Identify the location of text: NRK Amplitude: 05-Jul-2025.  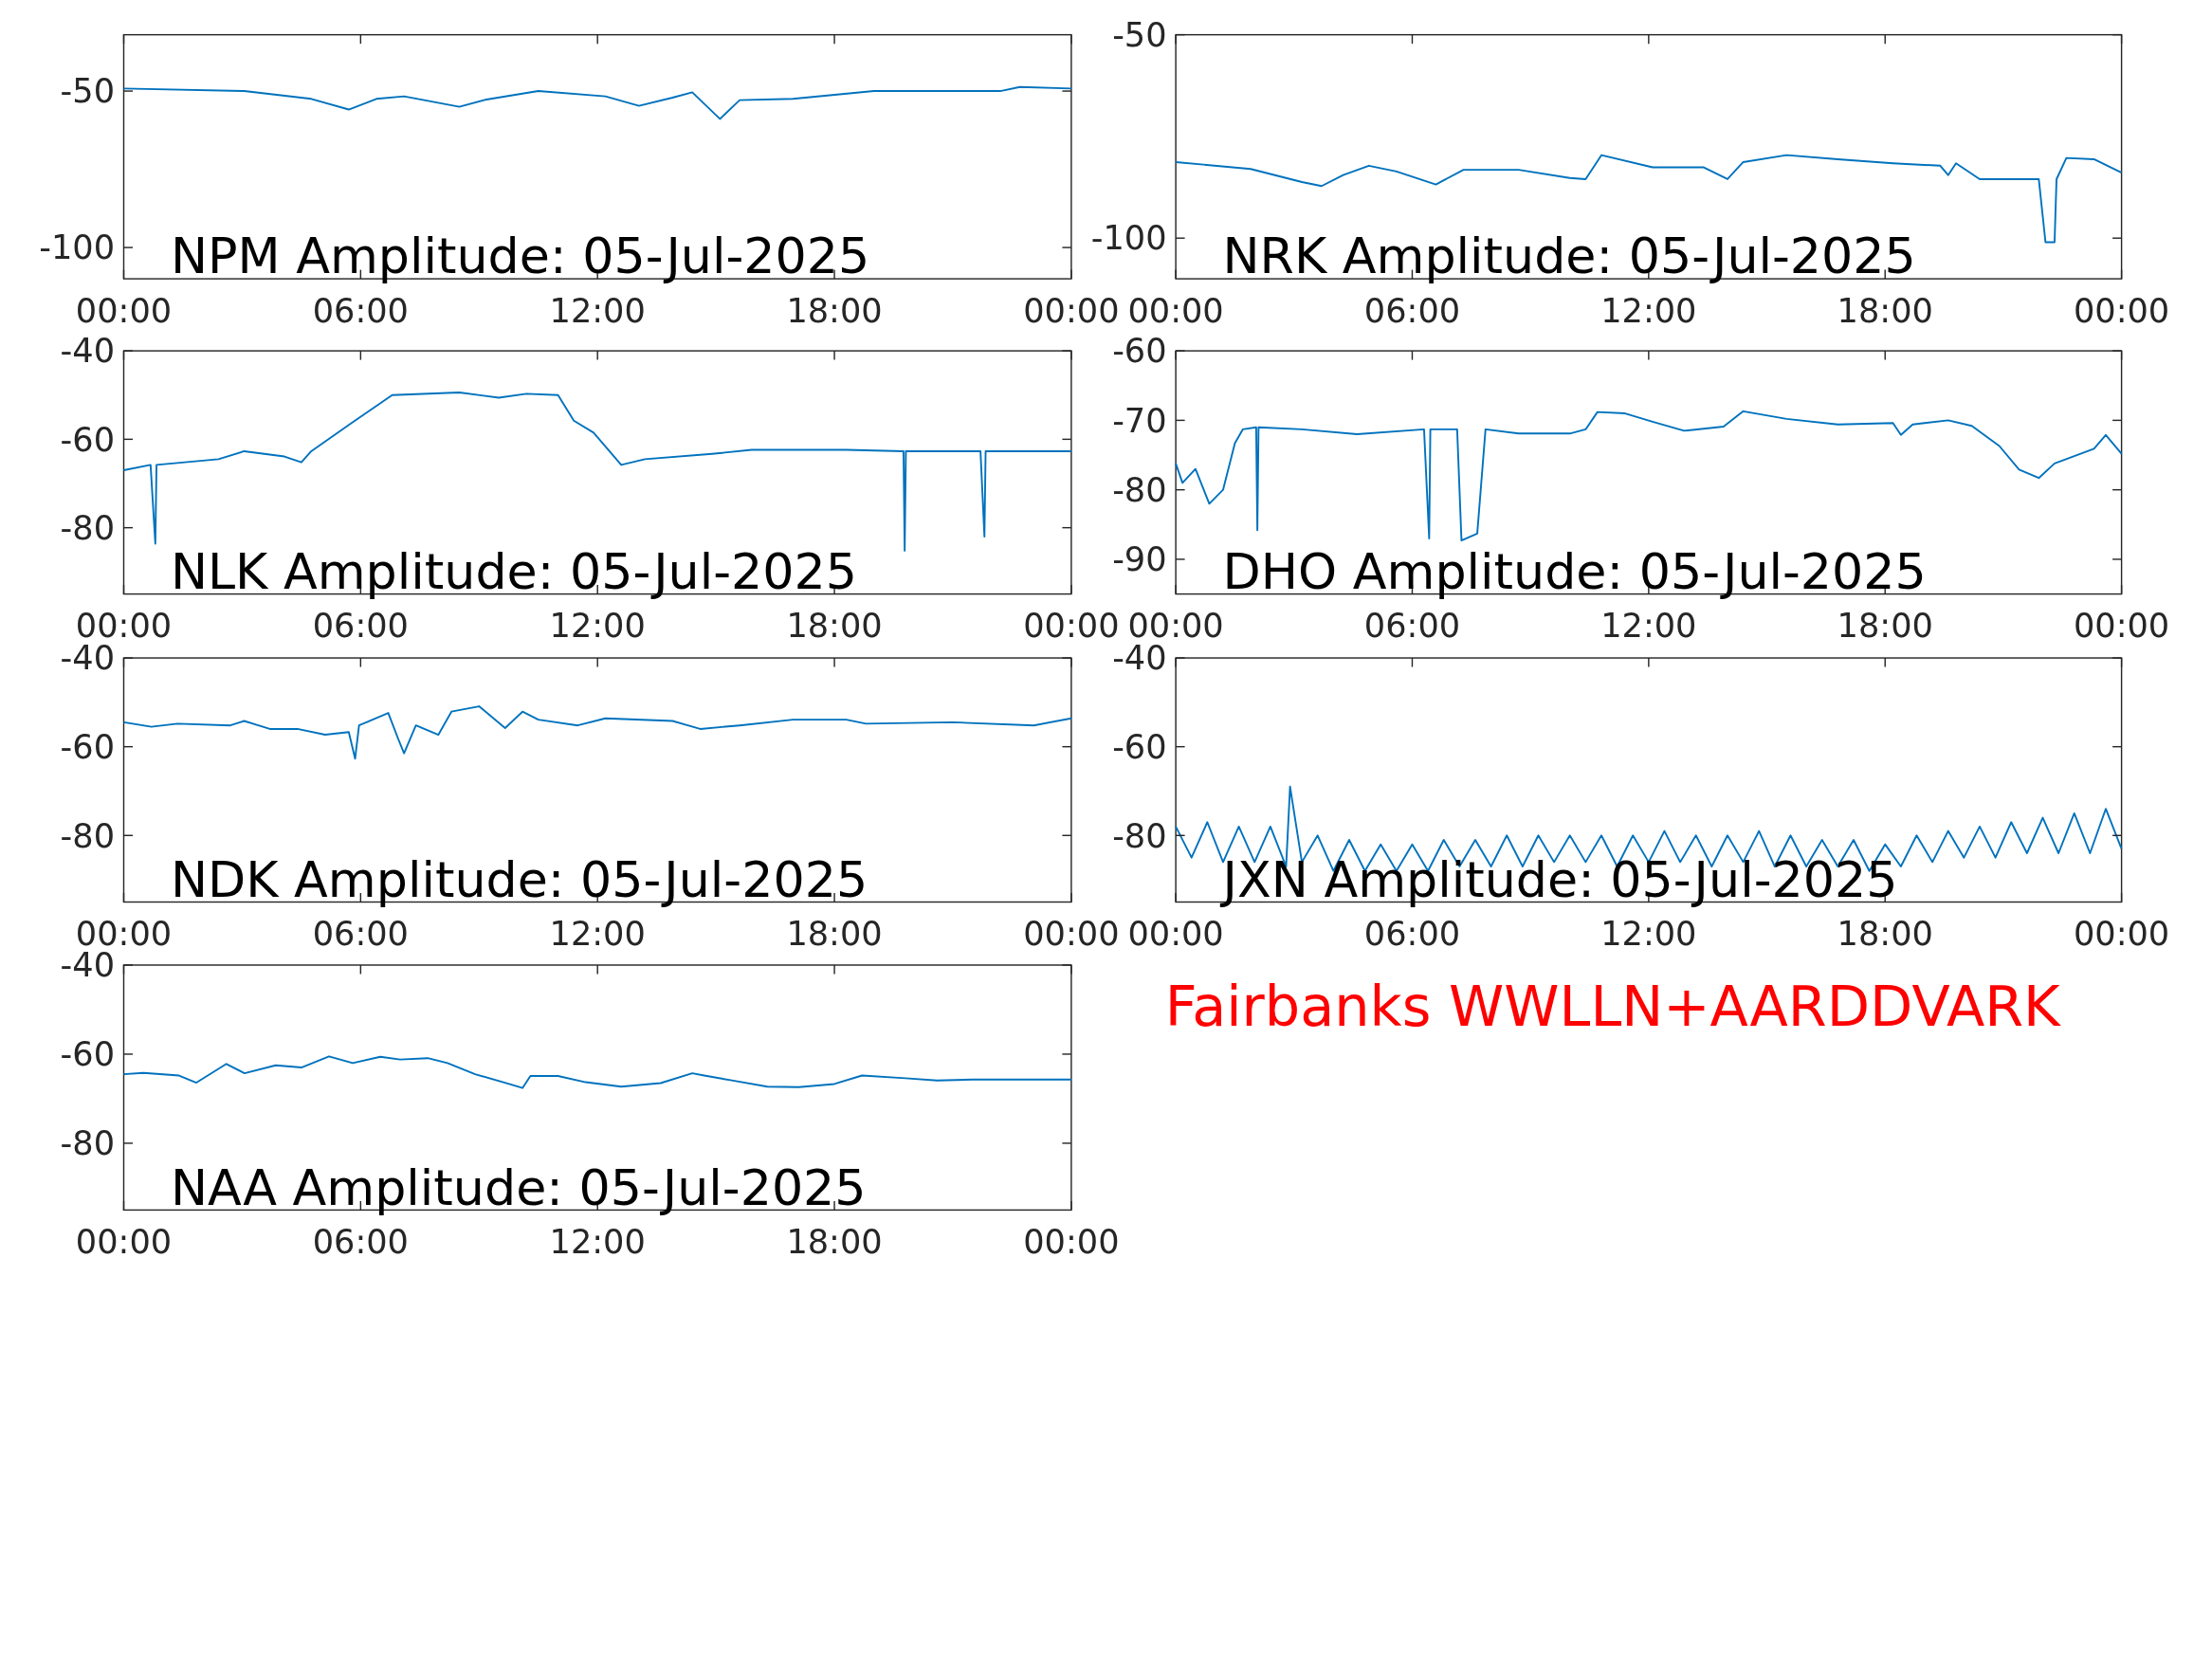
(1569, 256).